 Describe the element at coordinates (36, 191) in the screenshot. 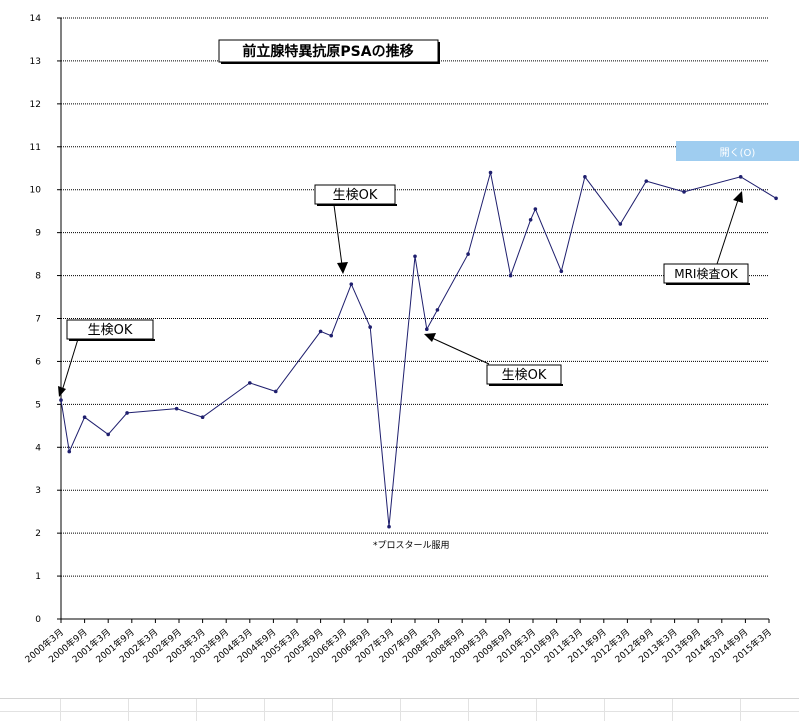

I see `y-tick-label: 10` at that location.